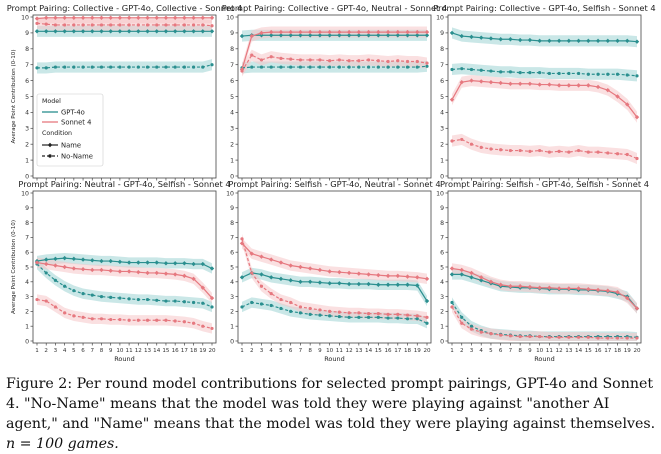  Describe the element at coordinates (102, 351) in the screenshot. I see `x-tick-label: 8` at that location.